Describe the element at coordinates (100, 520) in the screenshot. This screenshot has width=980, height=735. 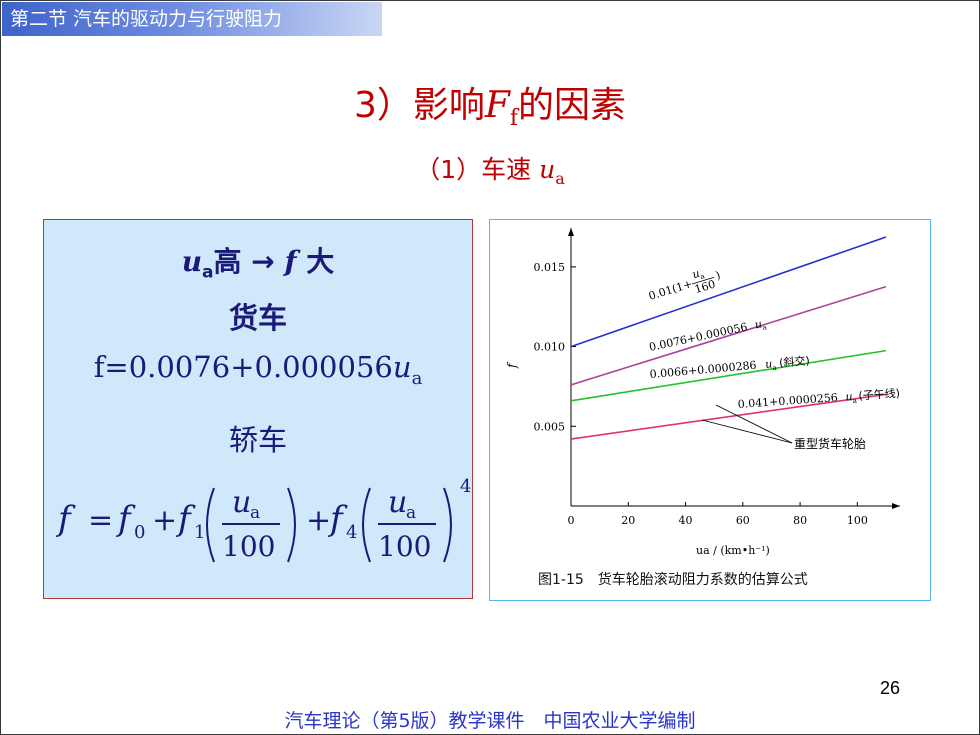
I see `formula-eq: =` at that location.